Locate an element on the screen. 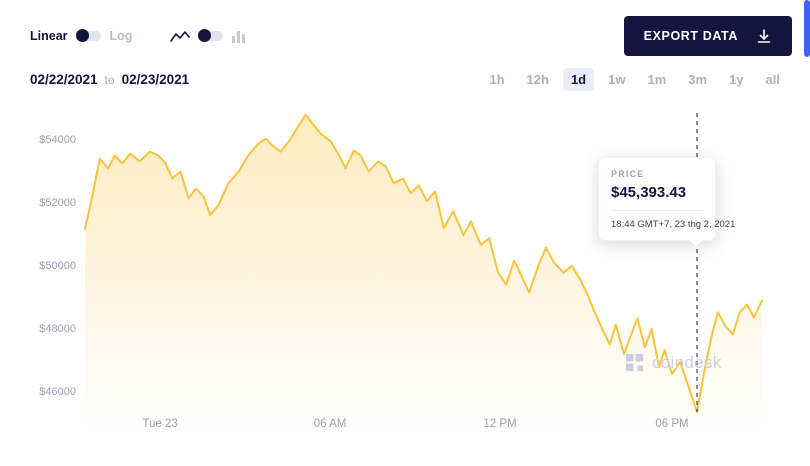  export-data-button: EXPORT DATA is located at coordinates (707, 36).